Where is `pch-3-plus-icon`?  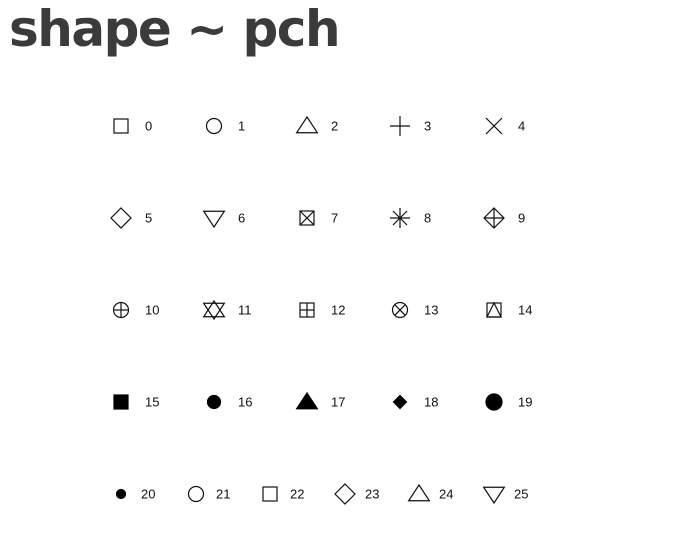
pch-3-plus-icon is located at coordinates (400, 126).